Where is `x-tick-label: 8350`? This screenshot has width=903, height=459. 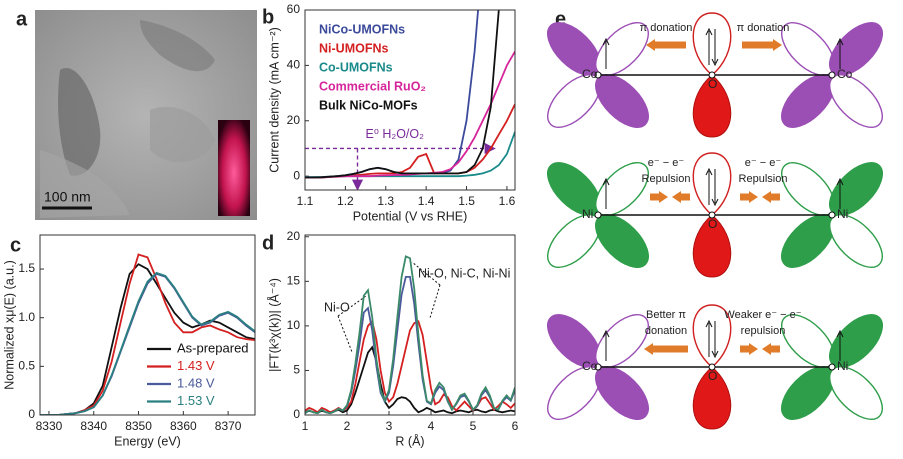
x-tick-label: 8350 is located at coordinates (138, 426).